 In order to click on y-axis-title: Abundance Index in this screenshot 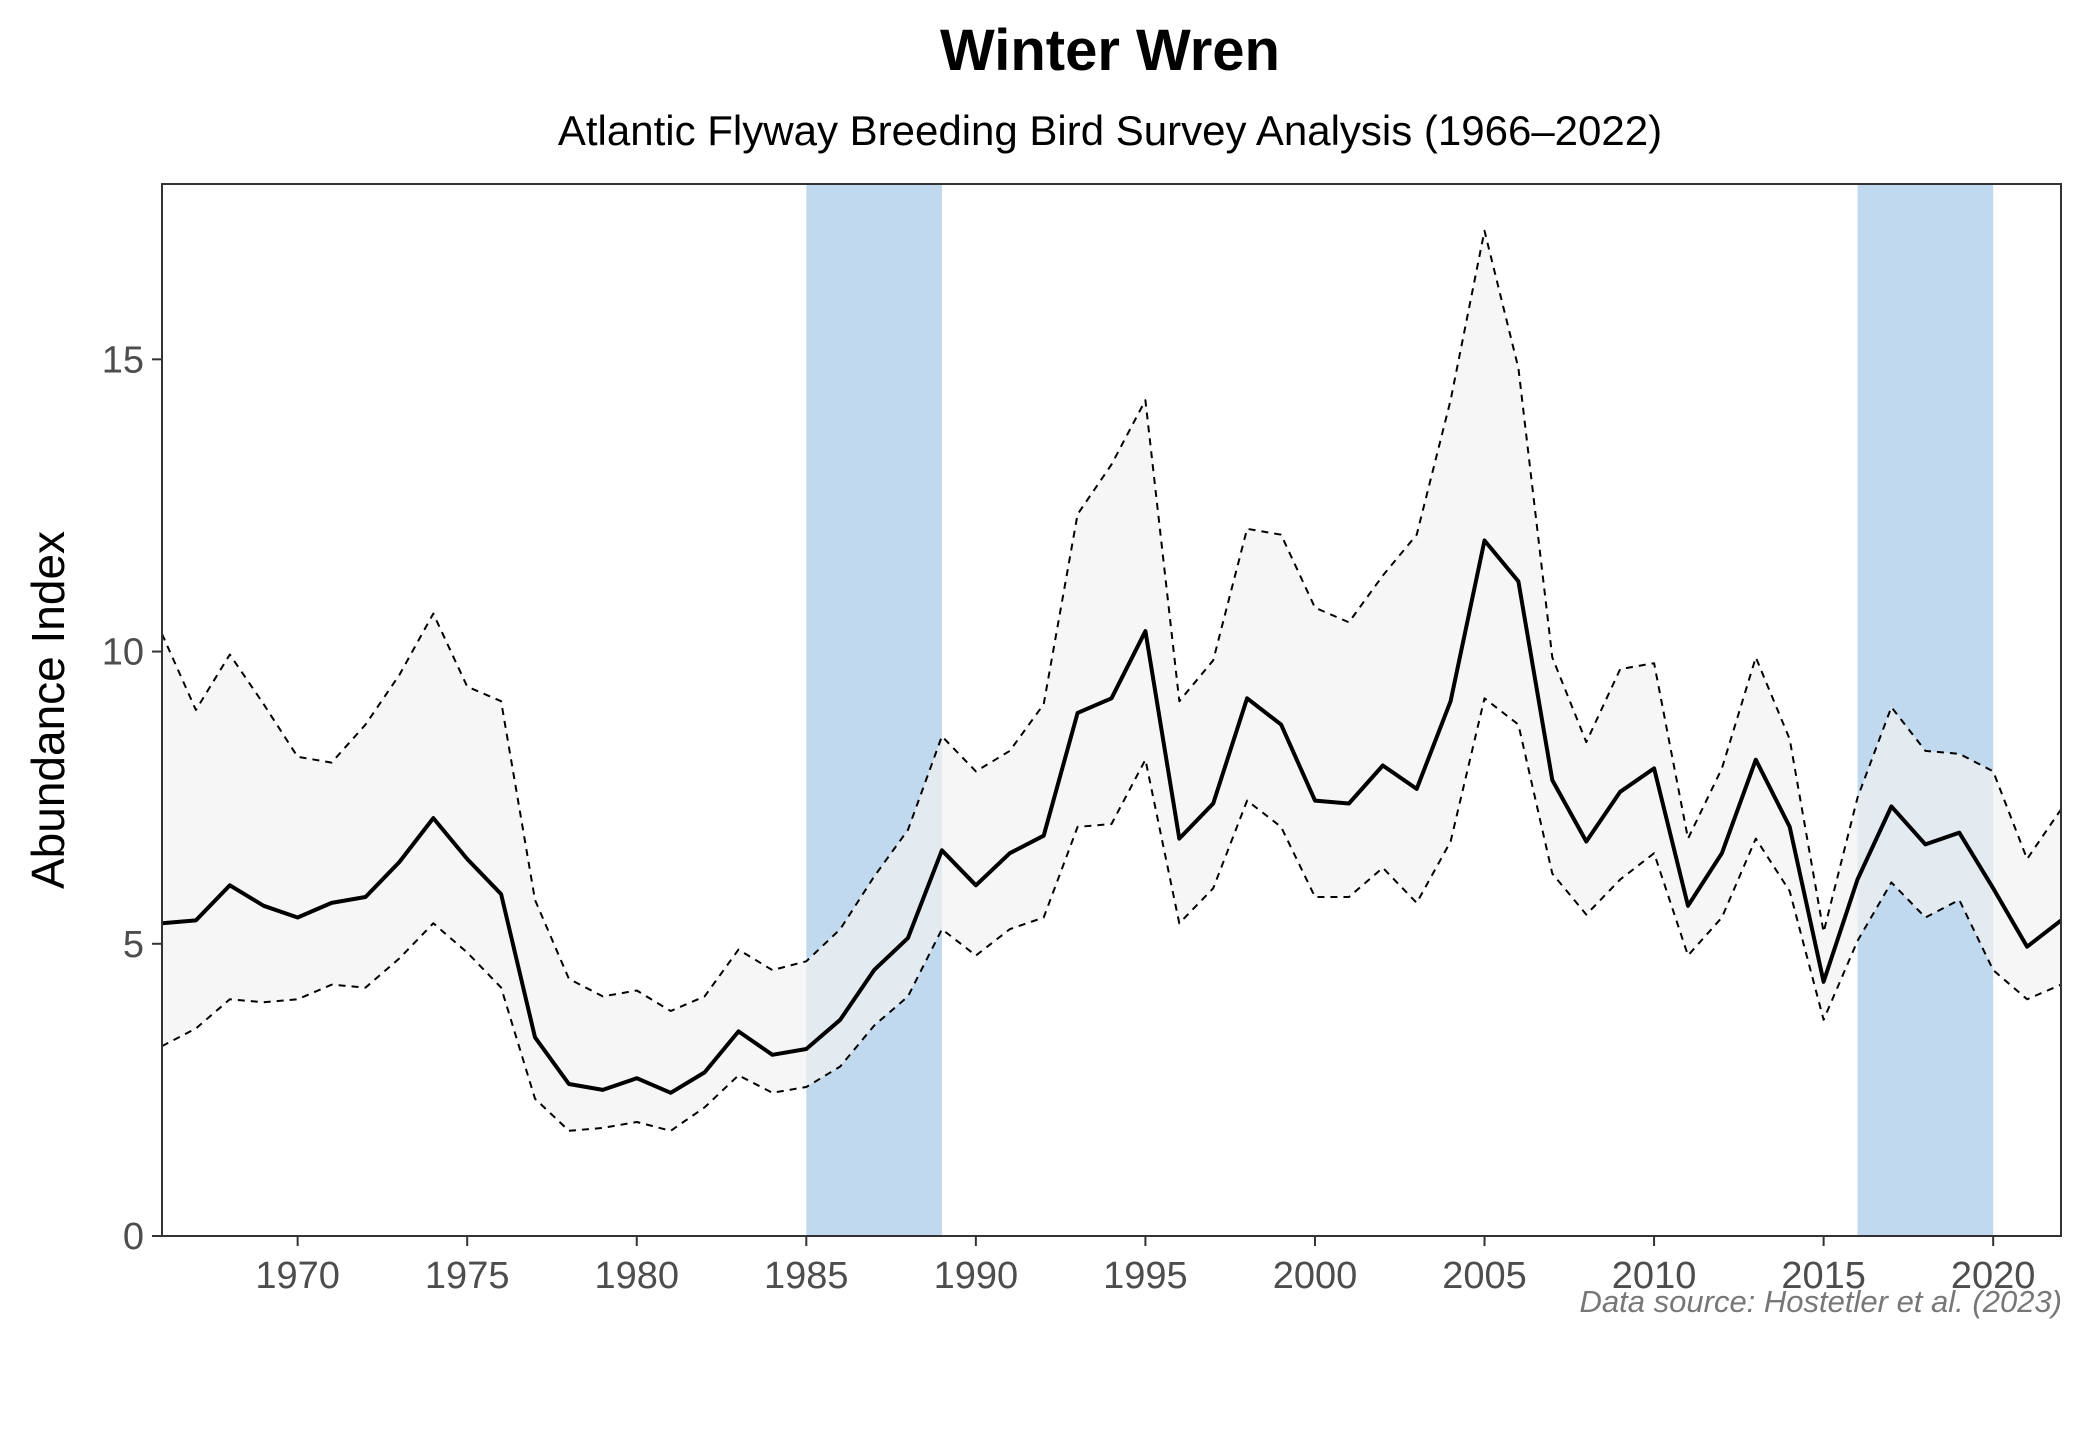, I will do `click(48, 710)`.